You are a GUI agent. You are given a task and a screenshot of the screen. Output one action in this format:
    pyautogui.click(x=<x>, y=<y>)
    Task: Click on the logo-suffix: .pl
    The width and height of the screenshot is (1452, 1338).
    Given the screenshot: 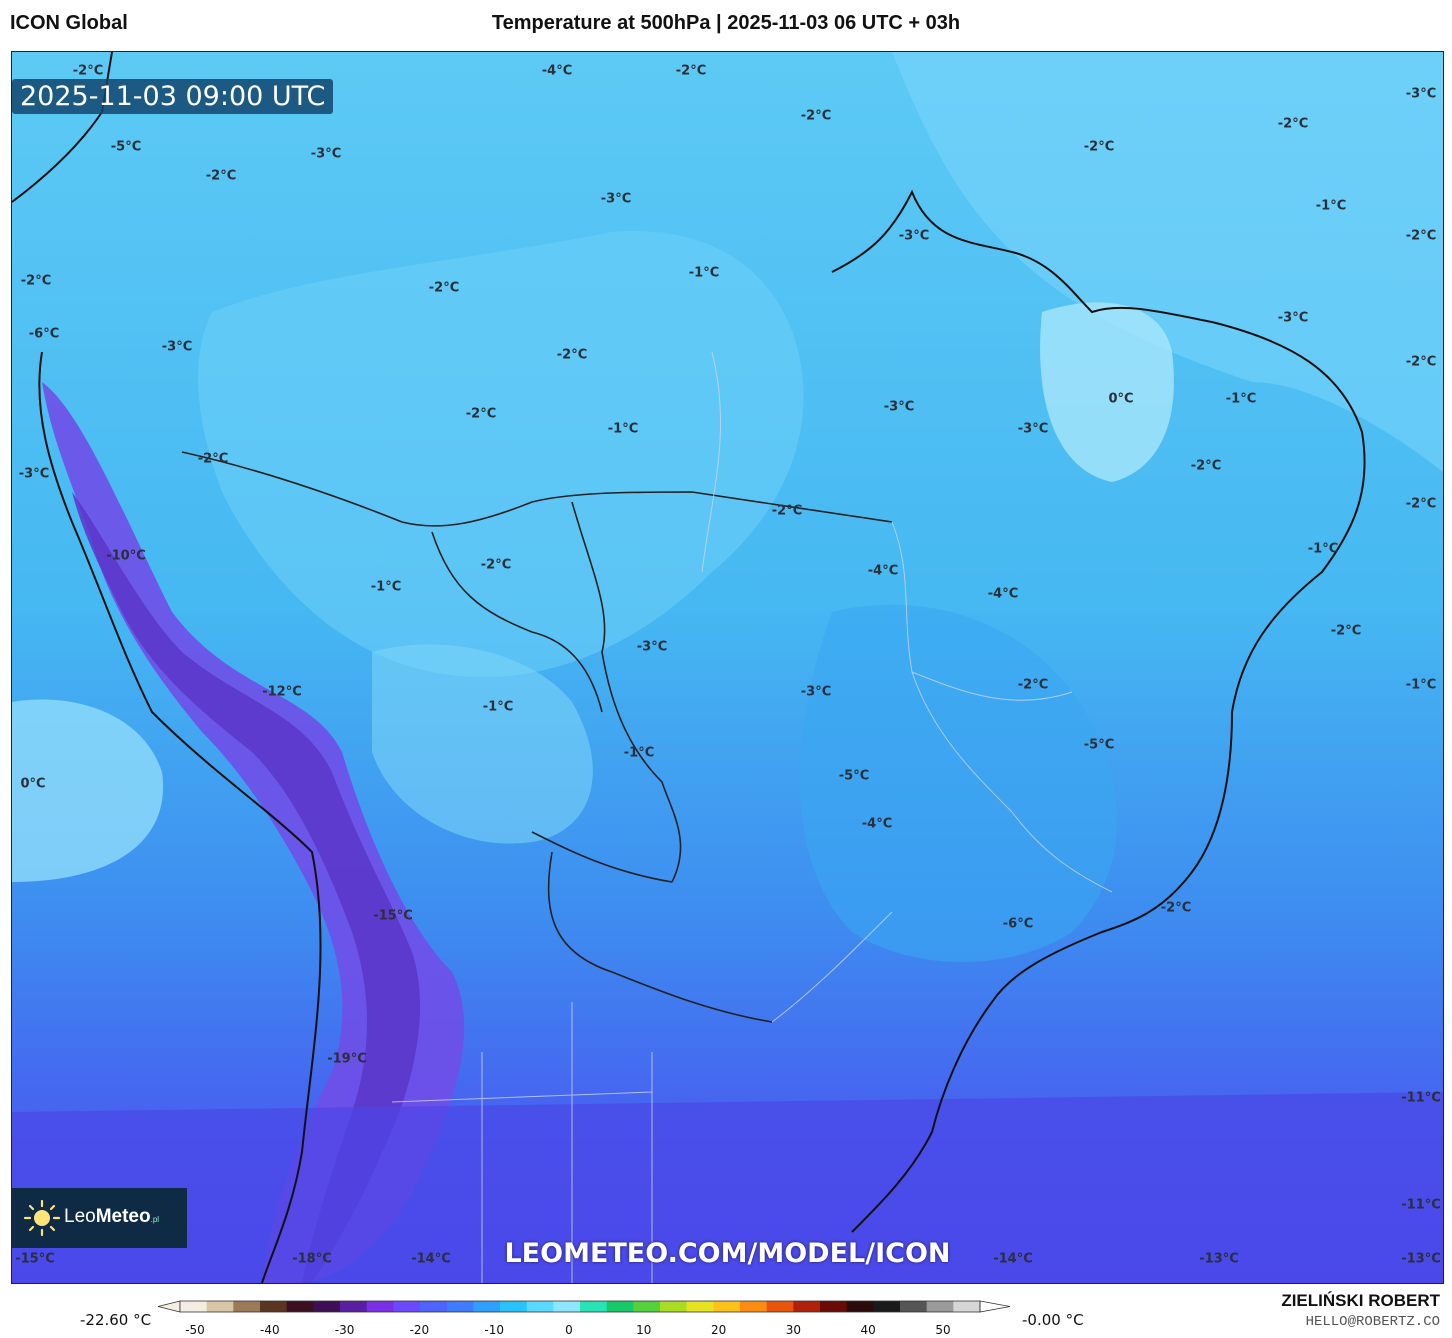 What is the action you would take?
    pyautogui.click(x=155, y=1219)
    